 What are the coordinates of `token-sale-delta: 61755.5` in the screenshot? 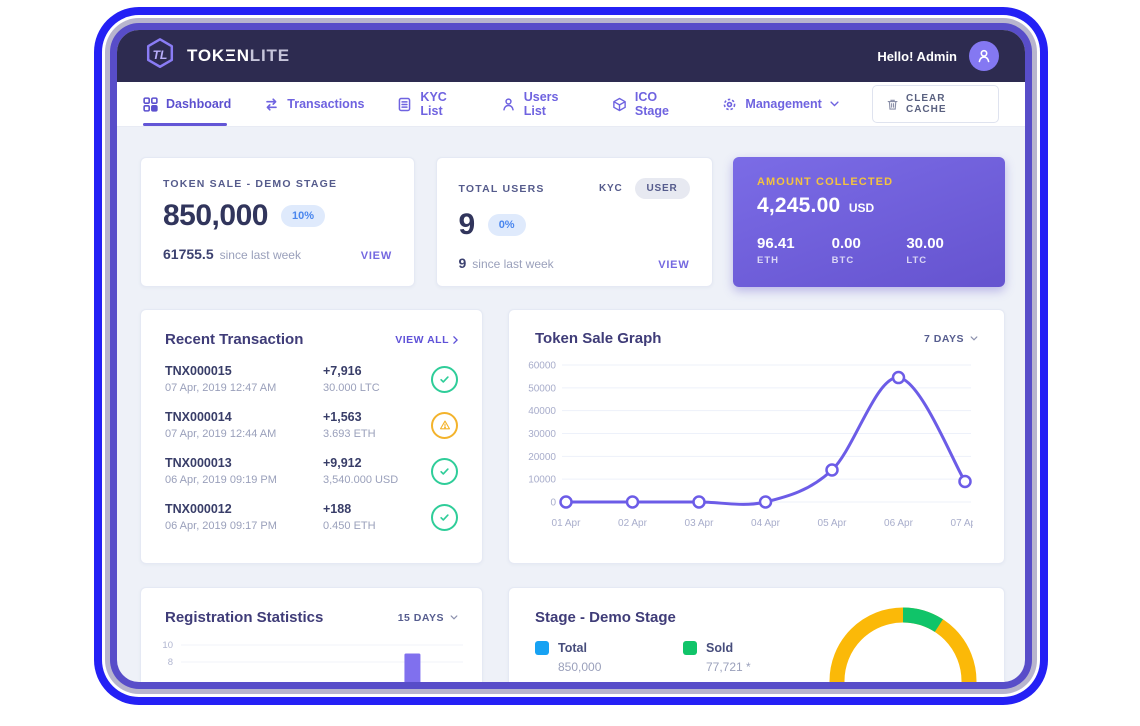 It's located at (188, 254).